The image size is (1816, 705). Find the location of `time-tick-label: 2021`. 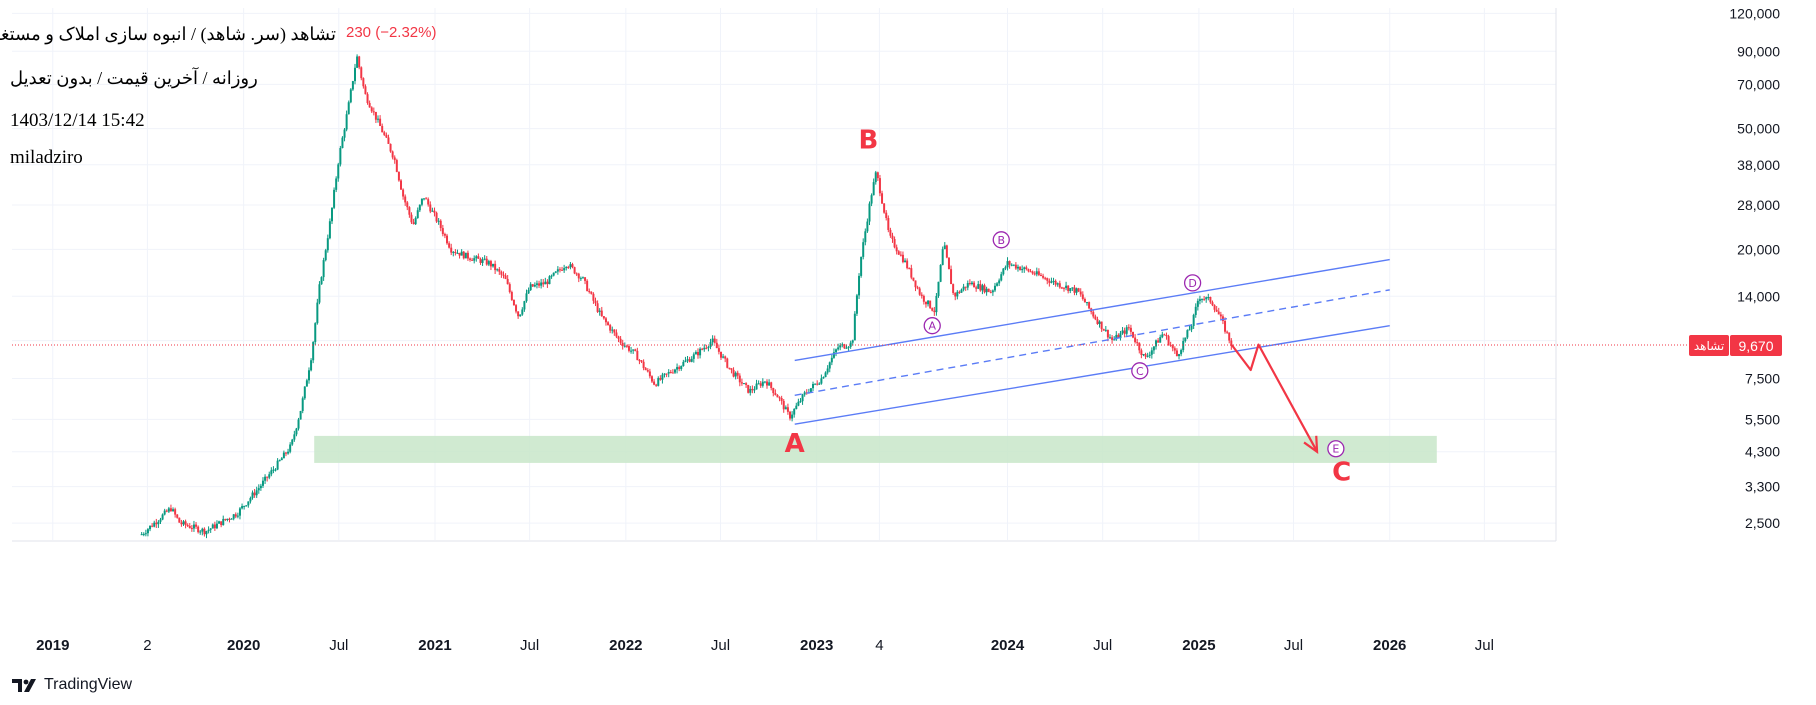

time-tick-label: 2021 is located at coordinates (434, 645).